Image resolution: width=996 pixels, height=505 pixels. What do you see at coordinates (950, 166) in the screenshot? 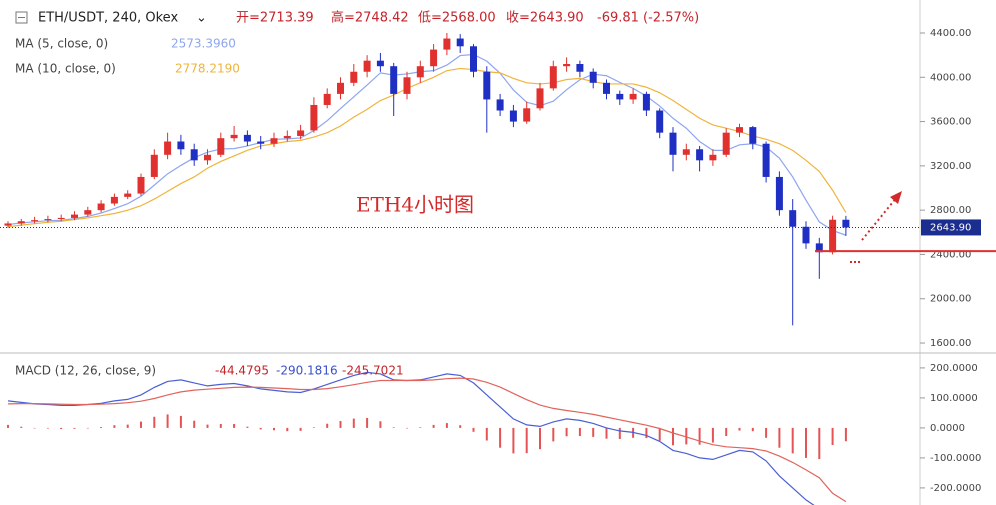
I see `y-tick-label: 3200.00` at bounding box center [950, 166].